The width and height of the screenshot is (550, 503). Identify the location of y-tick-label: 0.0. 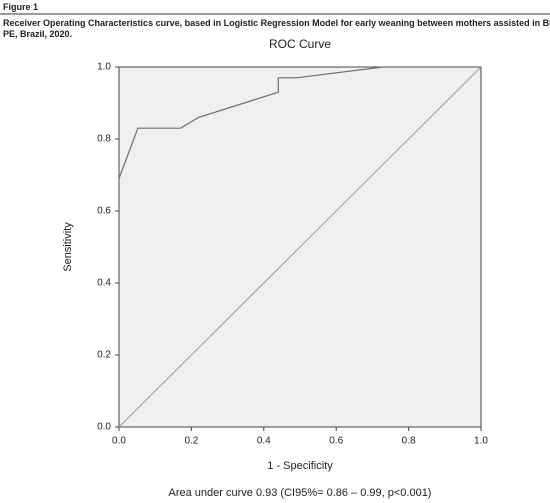
(104, 427).